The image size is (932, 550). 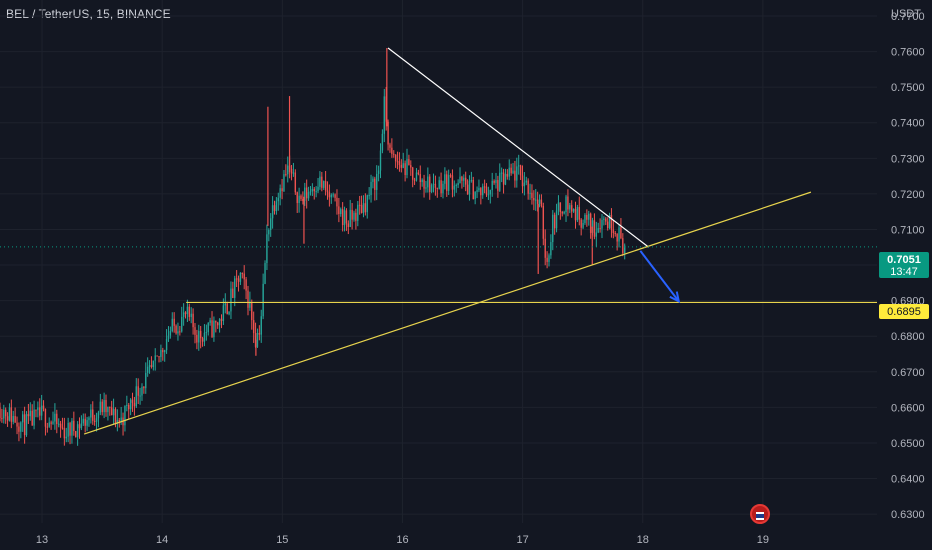 I want to click on level-price-tag: 0.6895, so click(x=904, y=311).